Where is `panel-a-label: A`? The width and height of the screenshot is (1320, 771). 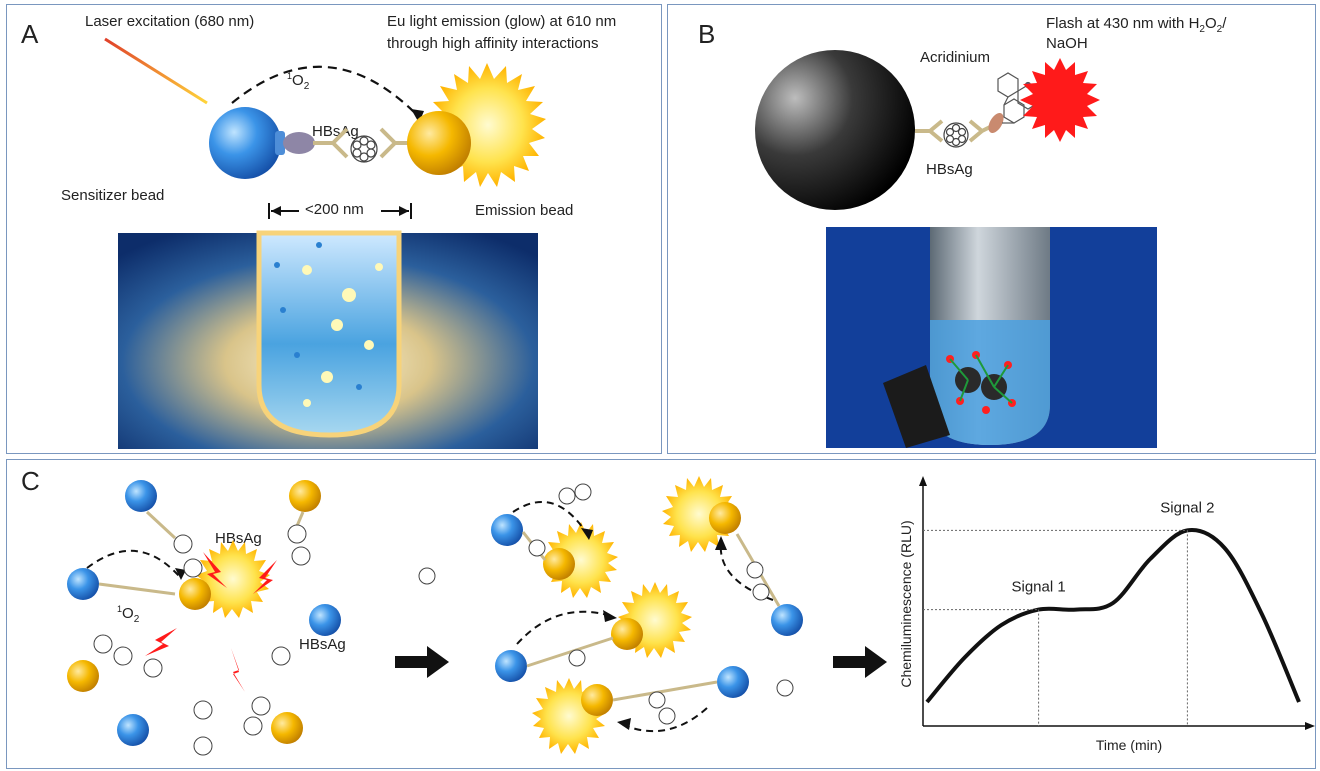
panel-a-label: A is located at coordinates (30, 34).